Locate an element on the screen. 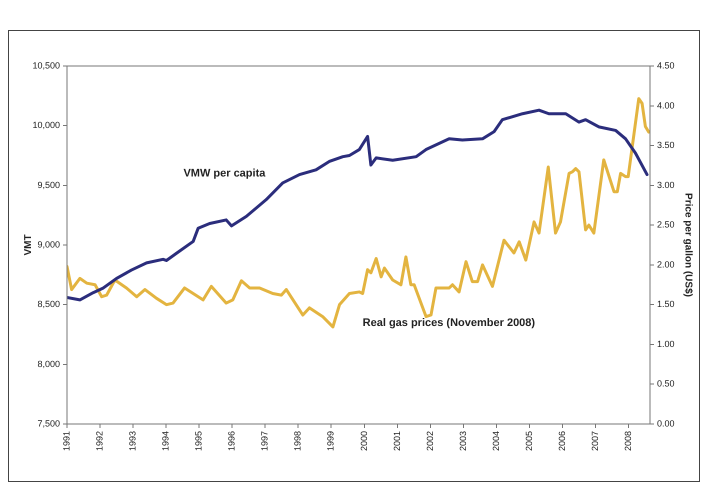 The height and width of the screenshot is (486, 709). x-tick-label: 2003 is located at coordinates (463, 441).